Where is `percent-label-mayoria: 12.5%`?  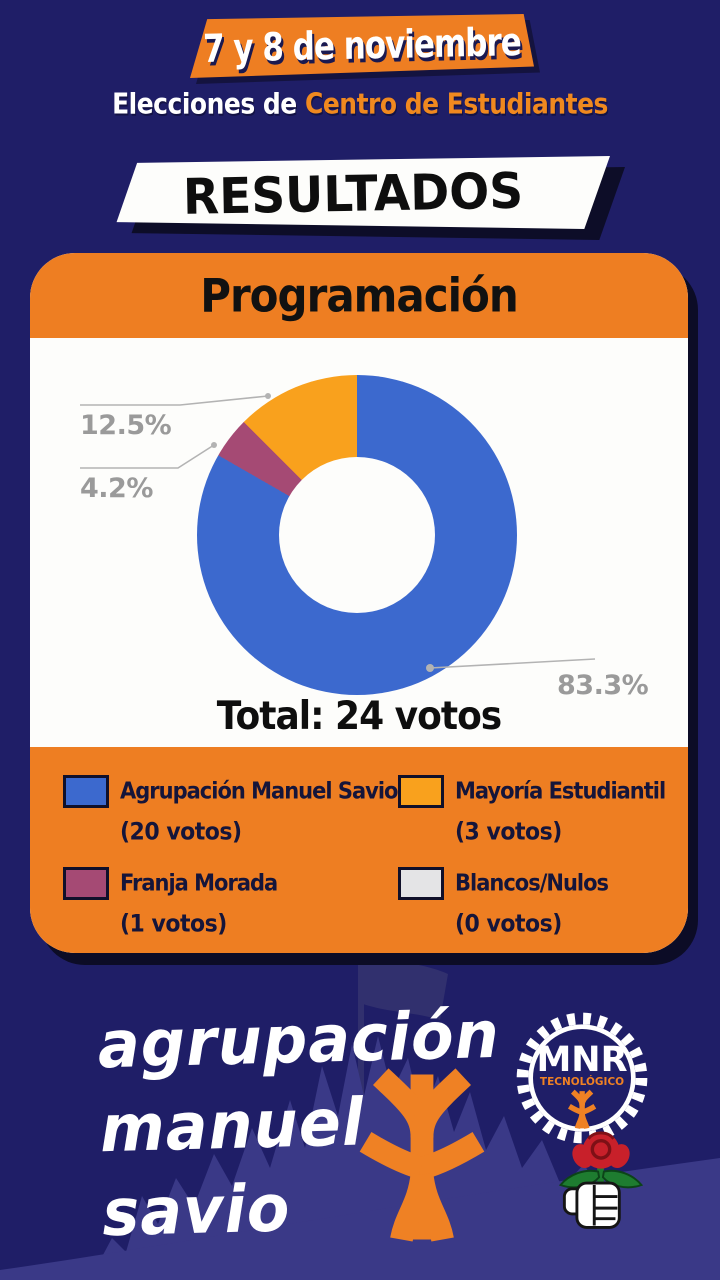
percent-label-mayoria: 12.5% is located at coordinates (126, 425).